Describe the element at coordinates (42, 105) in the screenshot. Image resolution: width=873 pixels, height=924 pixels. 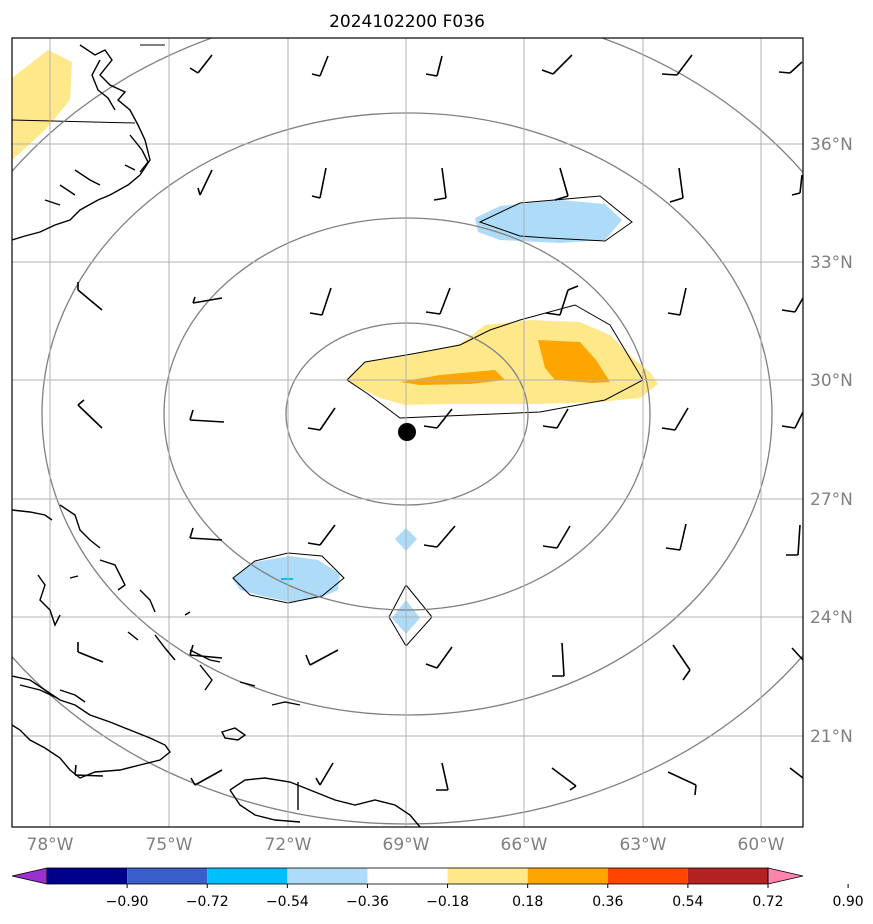
I see `yellow-northwest-corner` at that location.